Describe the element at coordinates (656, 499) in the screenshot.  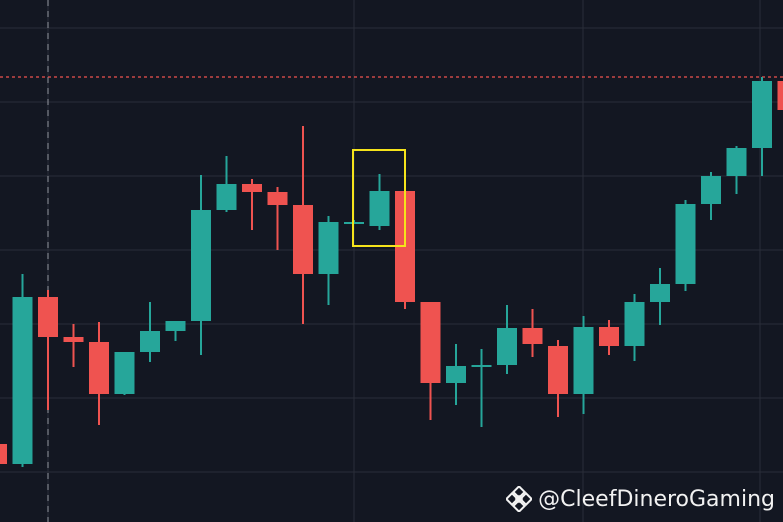
I see `watermark-text: @CleefDineroGaming` at that location.